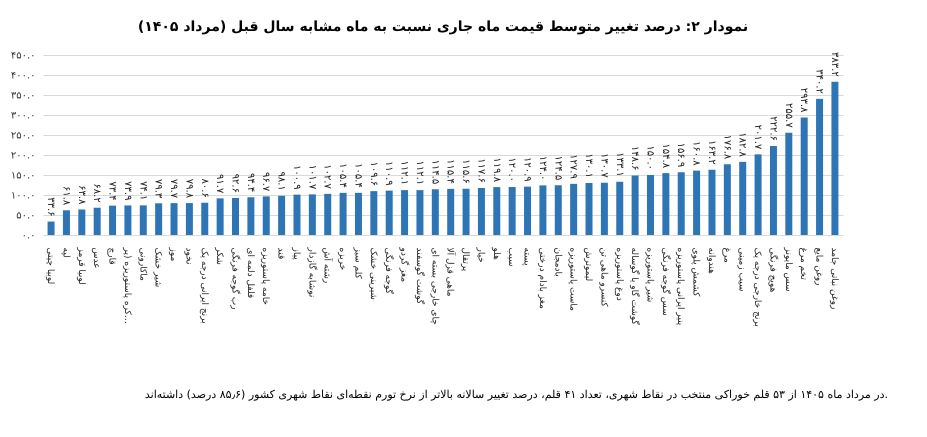  What do you see at coordinates (819, 81) in the screenshot?
I see `data-label: ۳۴۰.۲` at bounding box center [819, 81].